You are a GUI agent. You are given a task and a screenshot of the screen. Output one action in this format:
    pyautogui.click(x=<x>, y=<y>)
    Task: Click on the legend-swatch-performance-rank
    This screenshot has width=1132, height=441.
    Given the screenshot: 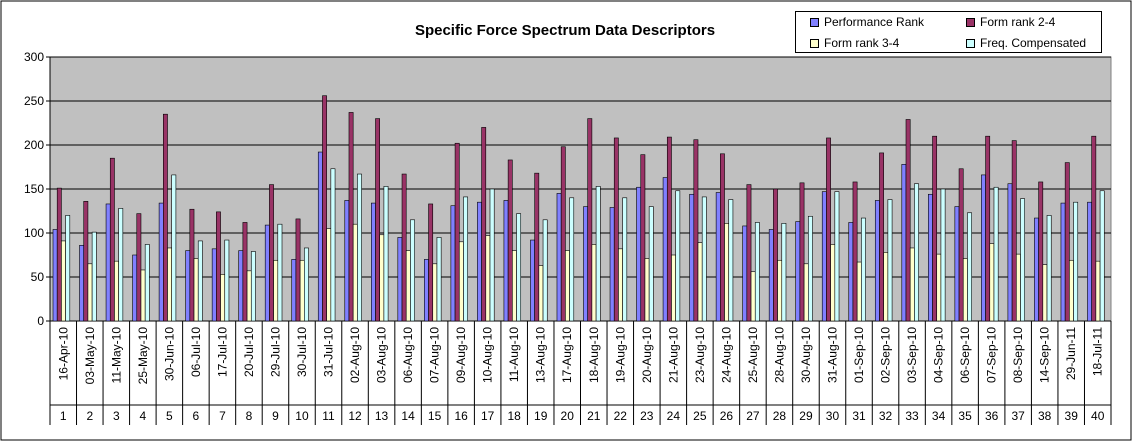 What is the action you would take?
    pyautogui.click(x=814, y=22)
    